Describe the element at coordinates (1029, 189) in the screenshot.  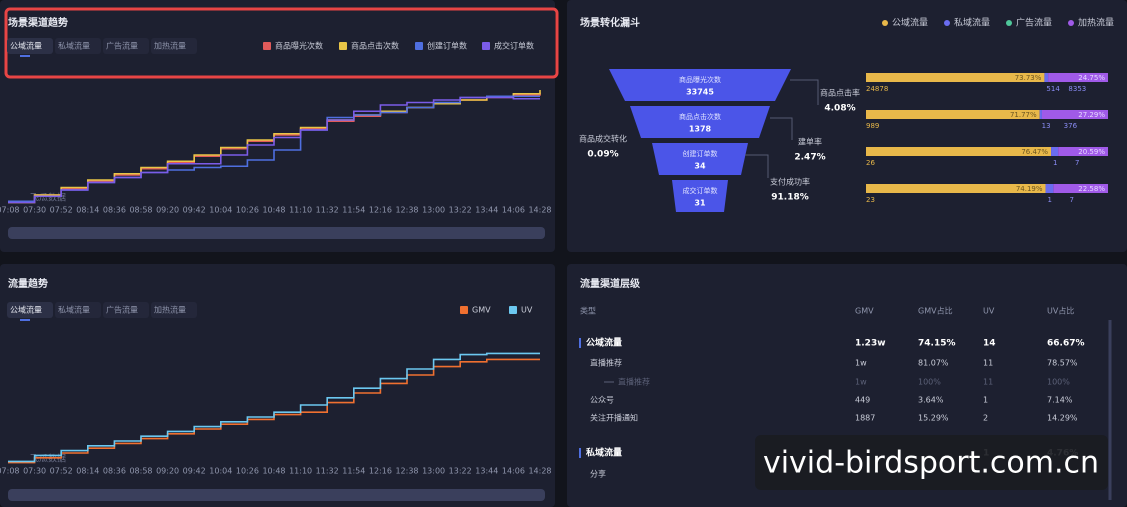
I see `bar-pct: 74.19%` at that location.